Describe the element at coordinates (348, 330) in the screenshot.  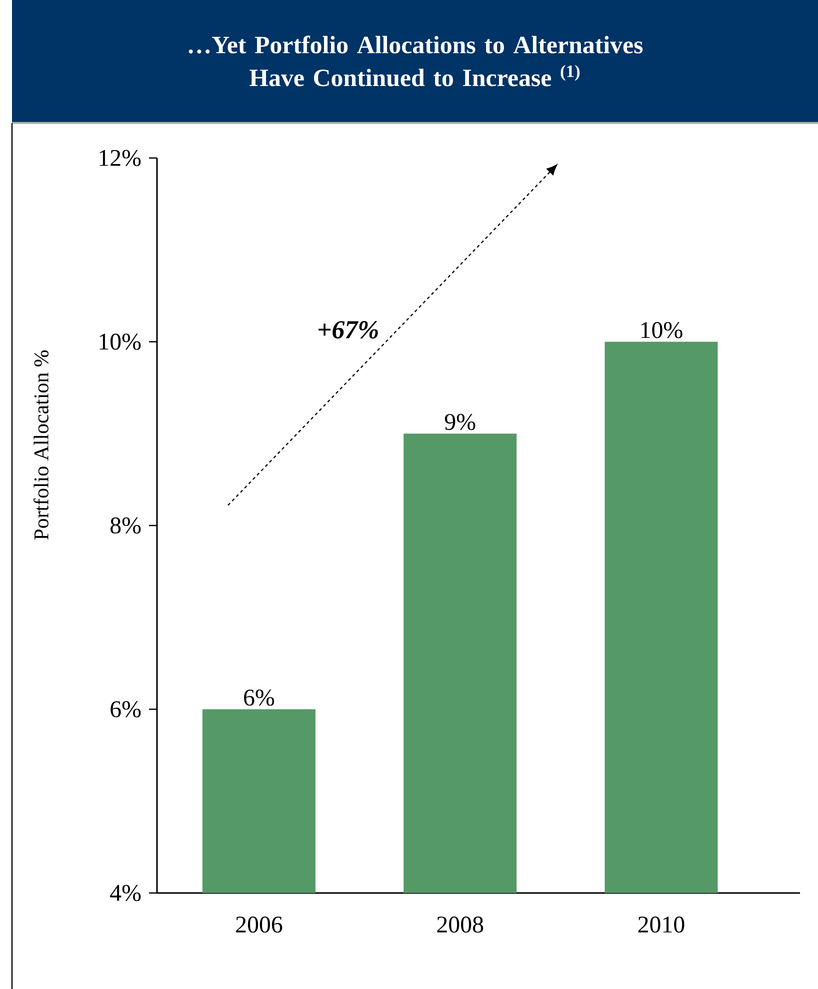
I see `annotation: +67%` at that location.